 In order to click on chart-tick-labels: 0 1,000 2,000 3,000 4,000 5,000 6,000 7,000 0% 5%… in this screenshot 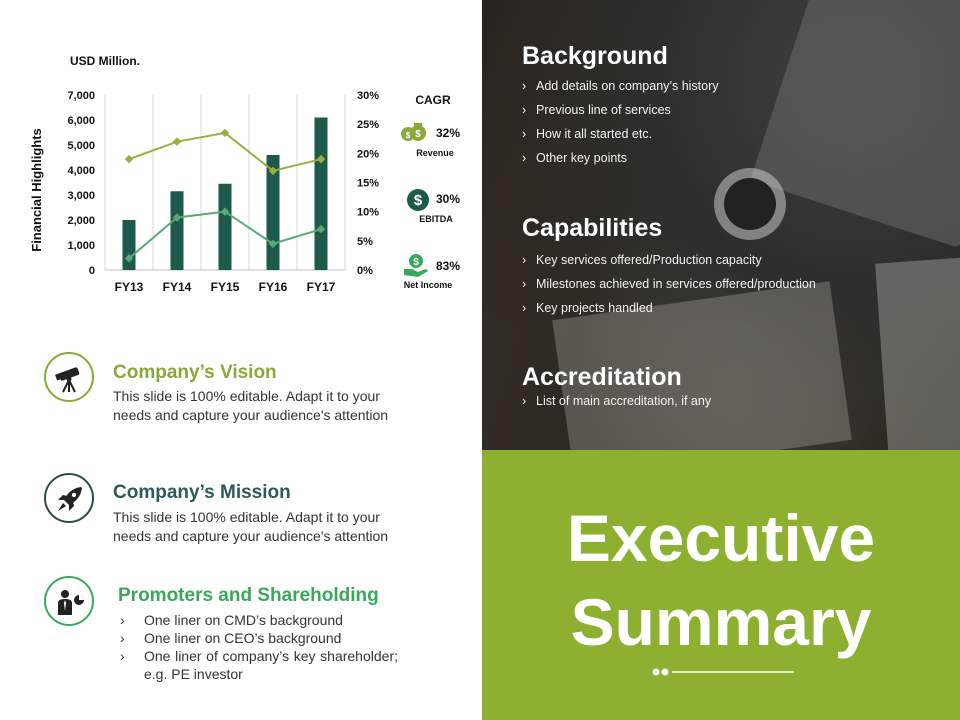, I will do `click(223, 192)`.